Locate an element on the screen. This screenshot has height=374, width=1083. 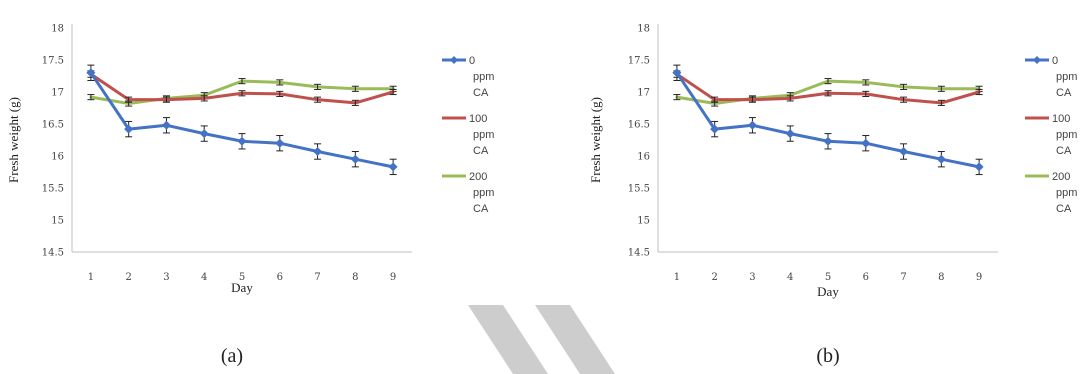
panel-label: (b) is located at coordinates (827, 356).